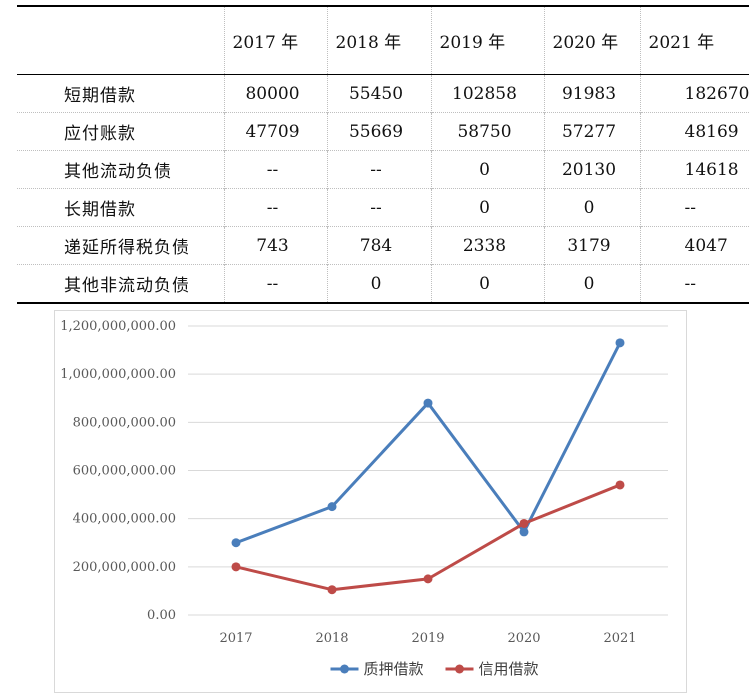 This screenshot has width=749, height=693. I want to click on table-row: 其他非流动负债 -- 0 0 0 --, so click(383, 283).